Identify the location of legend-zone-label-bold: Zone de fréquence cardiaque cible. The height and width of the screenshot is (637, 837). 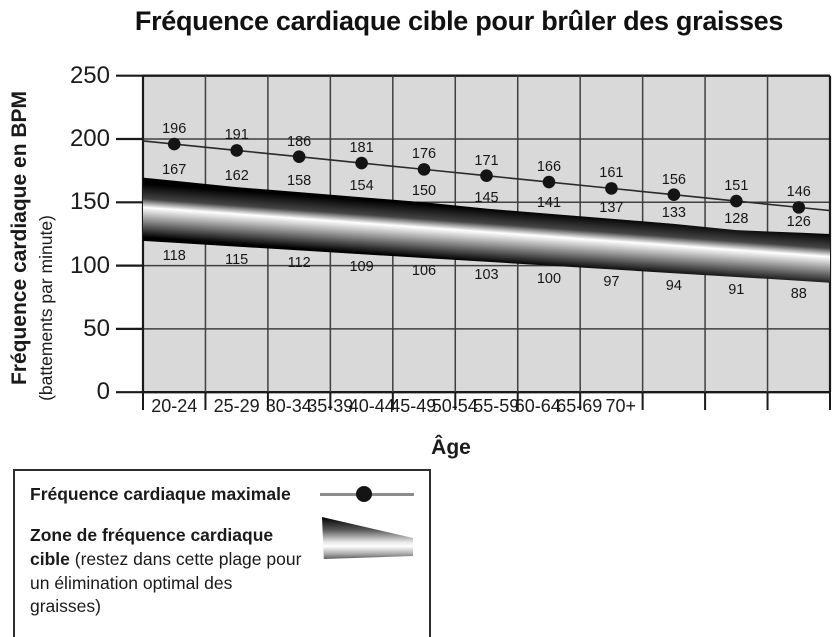
(152, 547).